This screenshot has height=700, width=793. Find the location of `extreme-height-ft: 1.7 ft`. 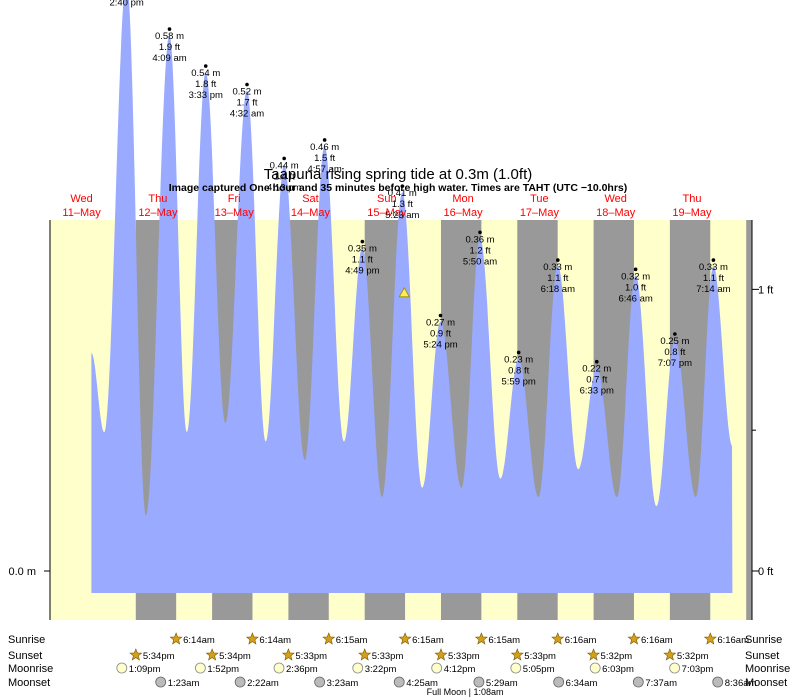

extreme-height-ft: 1.7 ft is located at coordinates (246, 103).